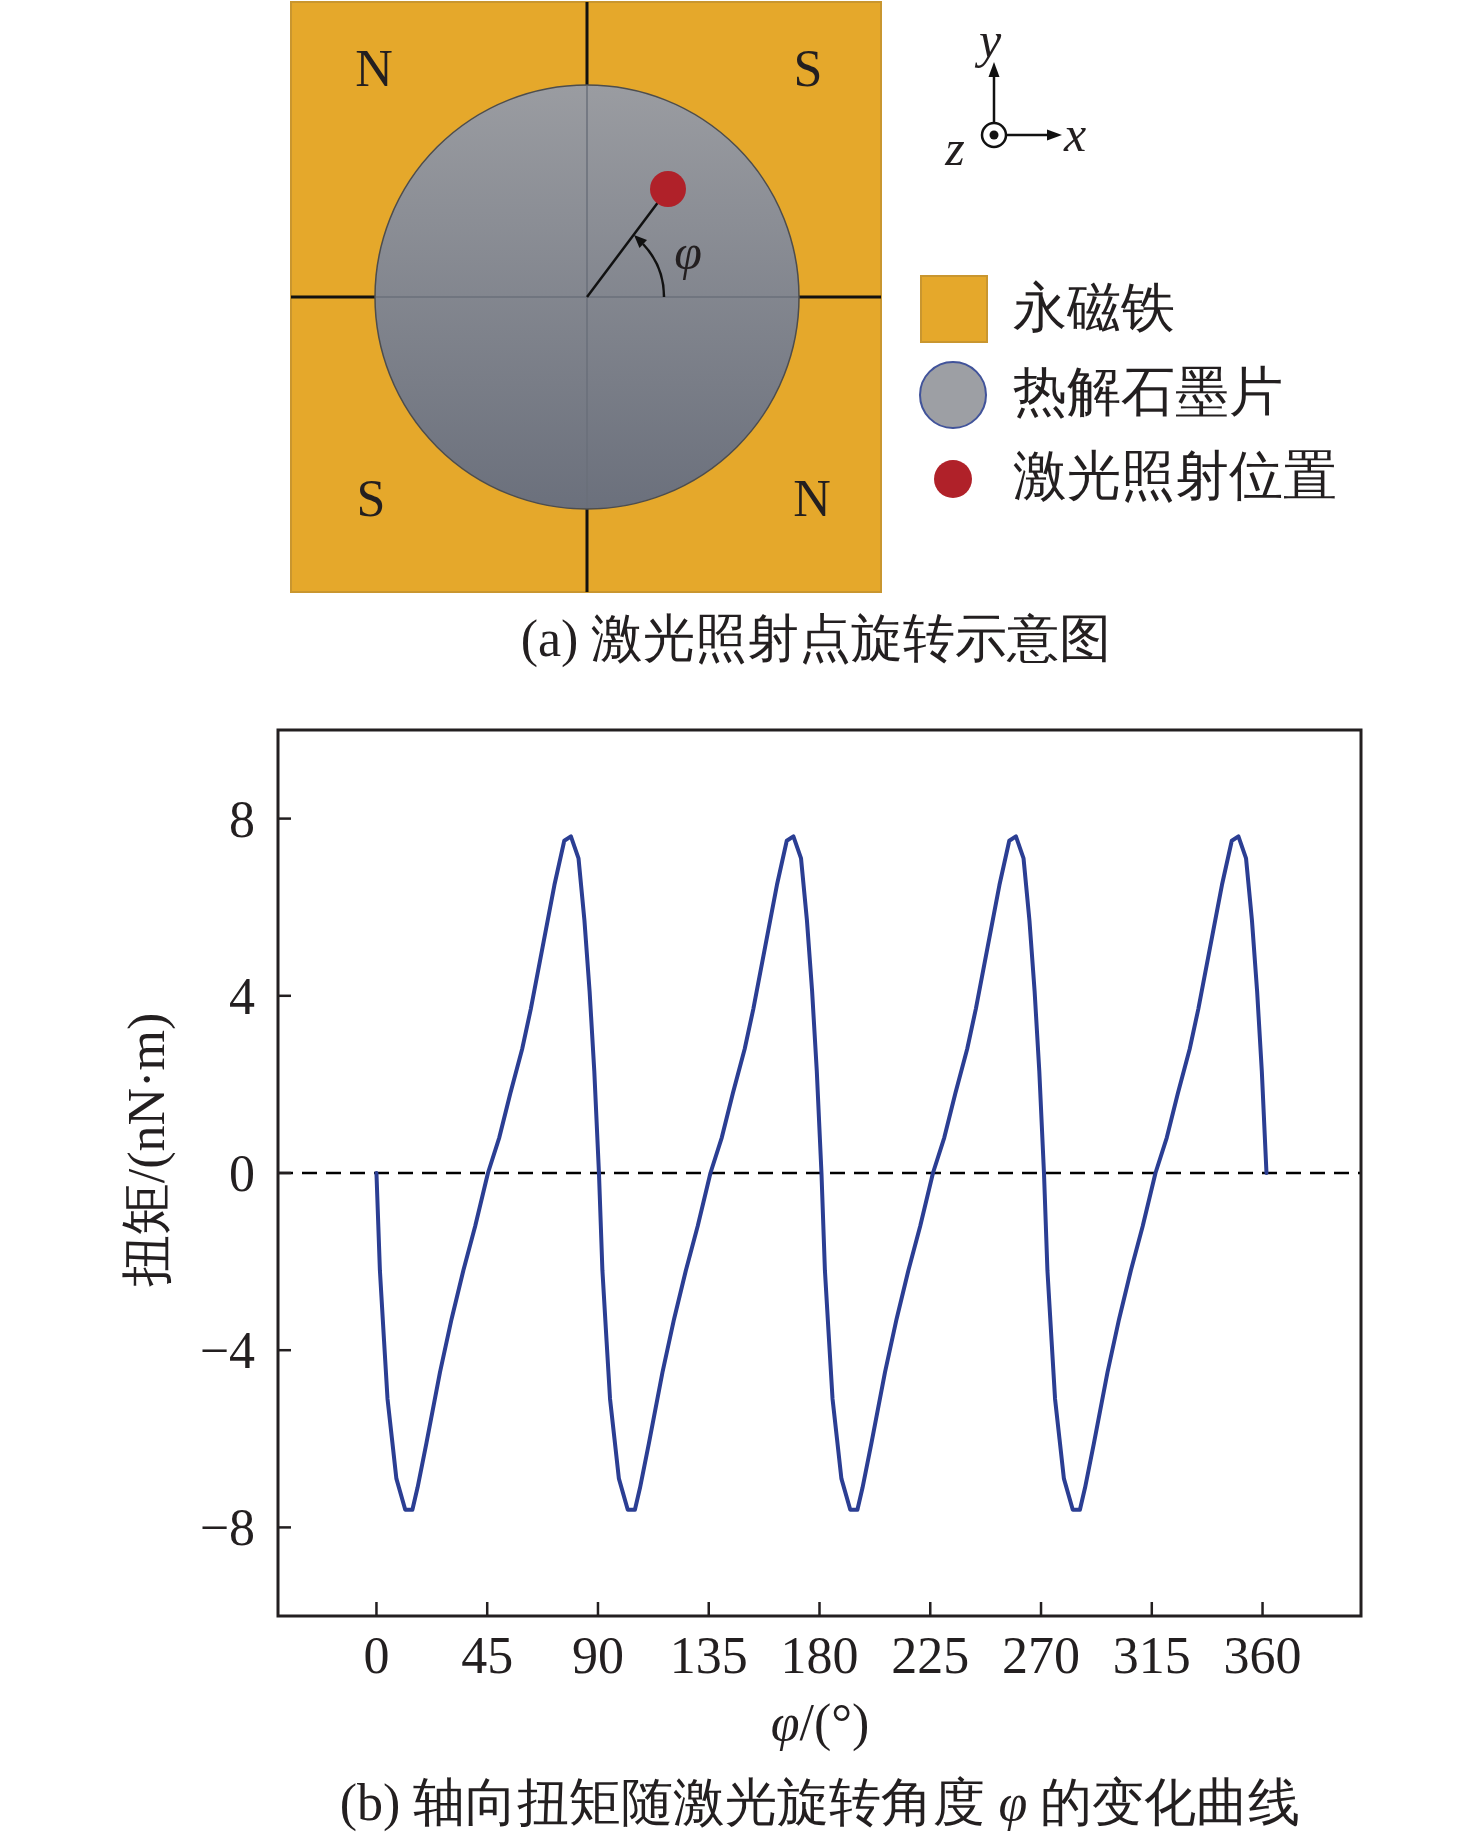 This screenshot has width=1476, height=1840. What do you see at coordinates (1151, 1655) in the screenshot?
I see `x-tick-label: 315` at bounding box center [1151, 1655].